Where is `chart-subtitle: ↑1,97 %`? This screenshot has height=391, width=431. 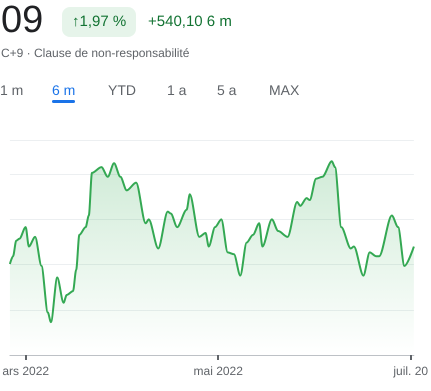
chart-subtitle: ↑1,97 % is located at coordinates (99, 22).